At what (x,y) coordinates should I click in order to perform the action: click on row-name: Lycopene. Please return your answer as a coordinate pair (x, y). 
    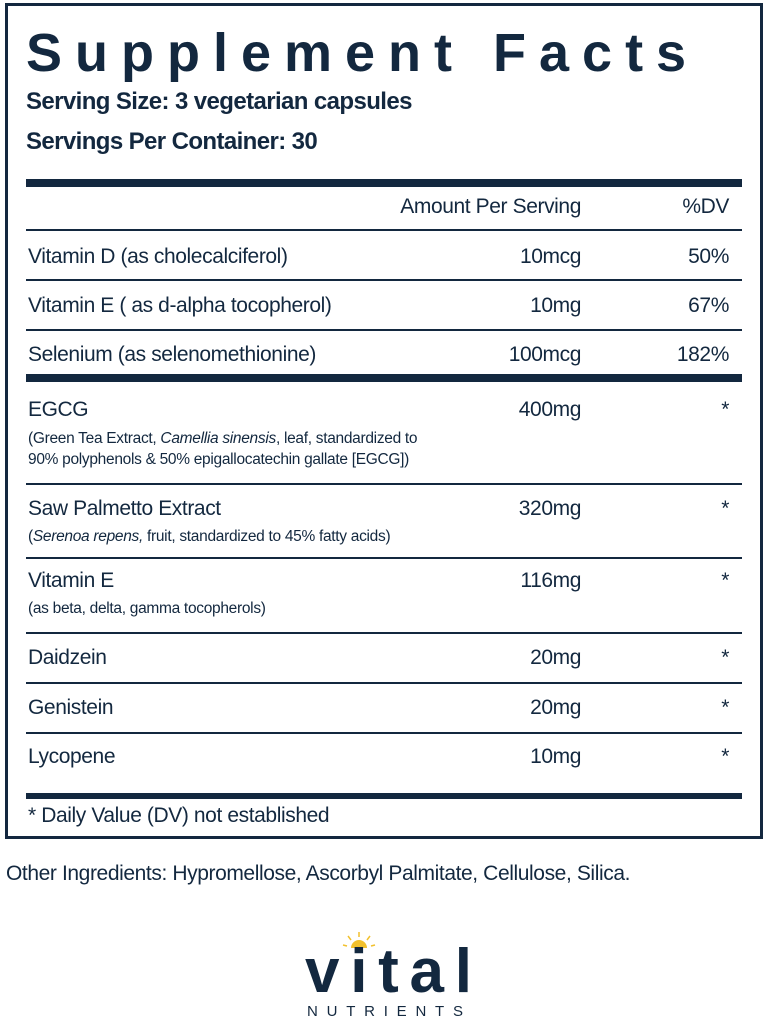
    Looking at the image, I should click on (72, 756).